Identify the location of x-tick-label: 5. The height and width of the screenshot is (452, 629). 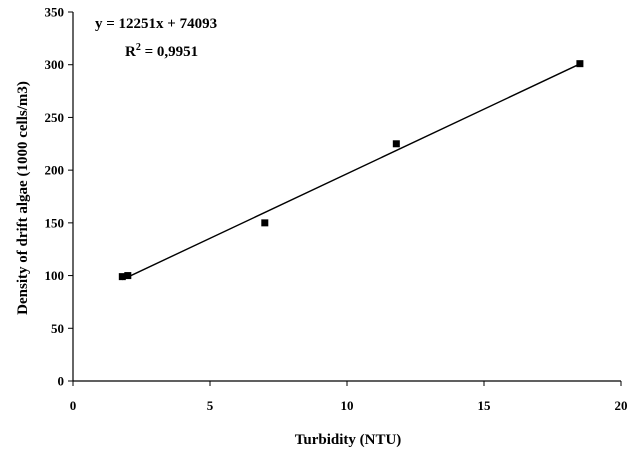
(210, 405).